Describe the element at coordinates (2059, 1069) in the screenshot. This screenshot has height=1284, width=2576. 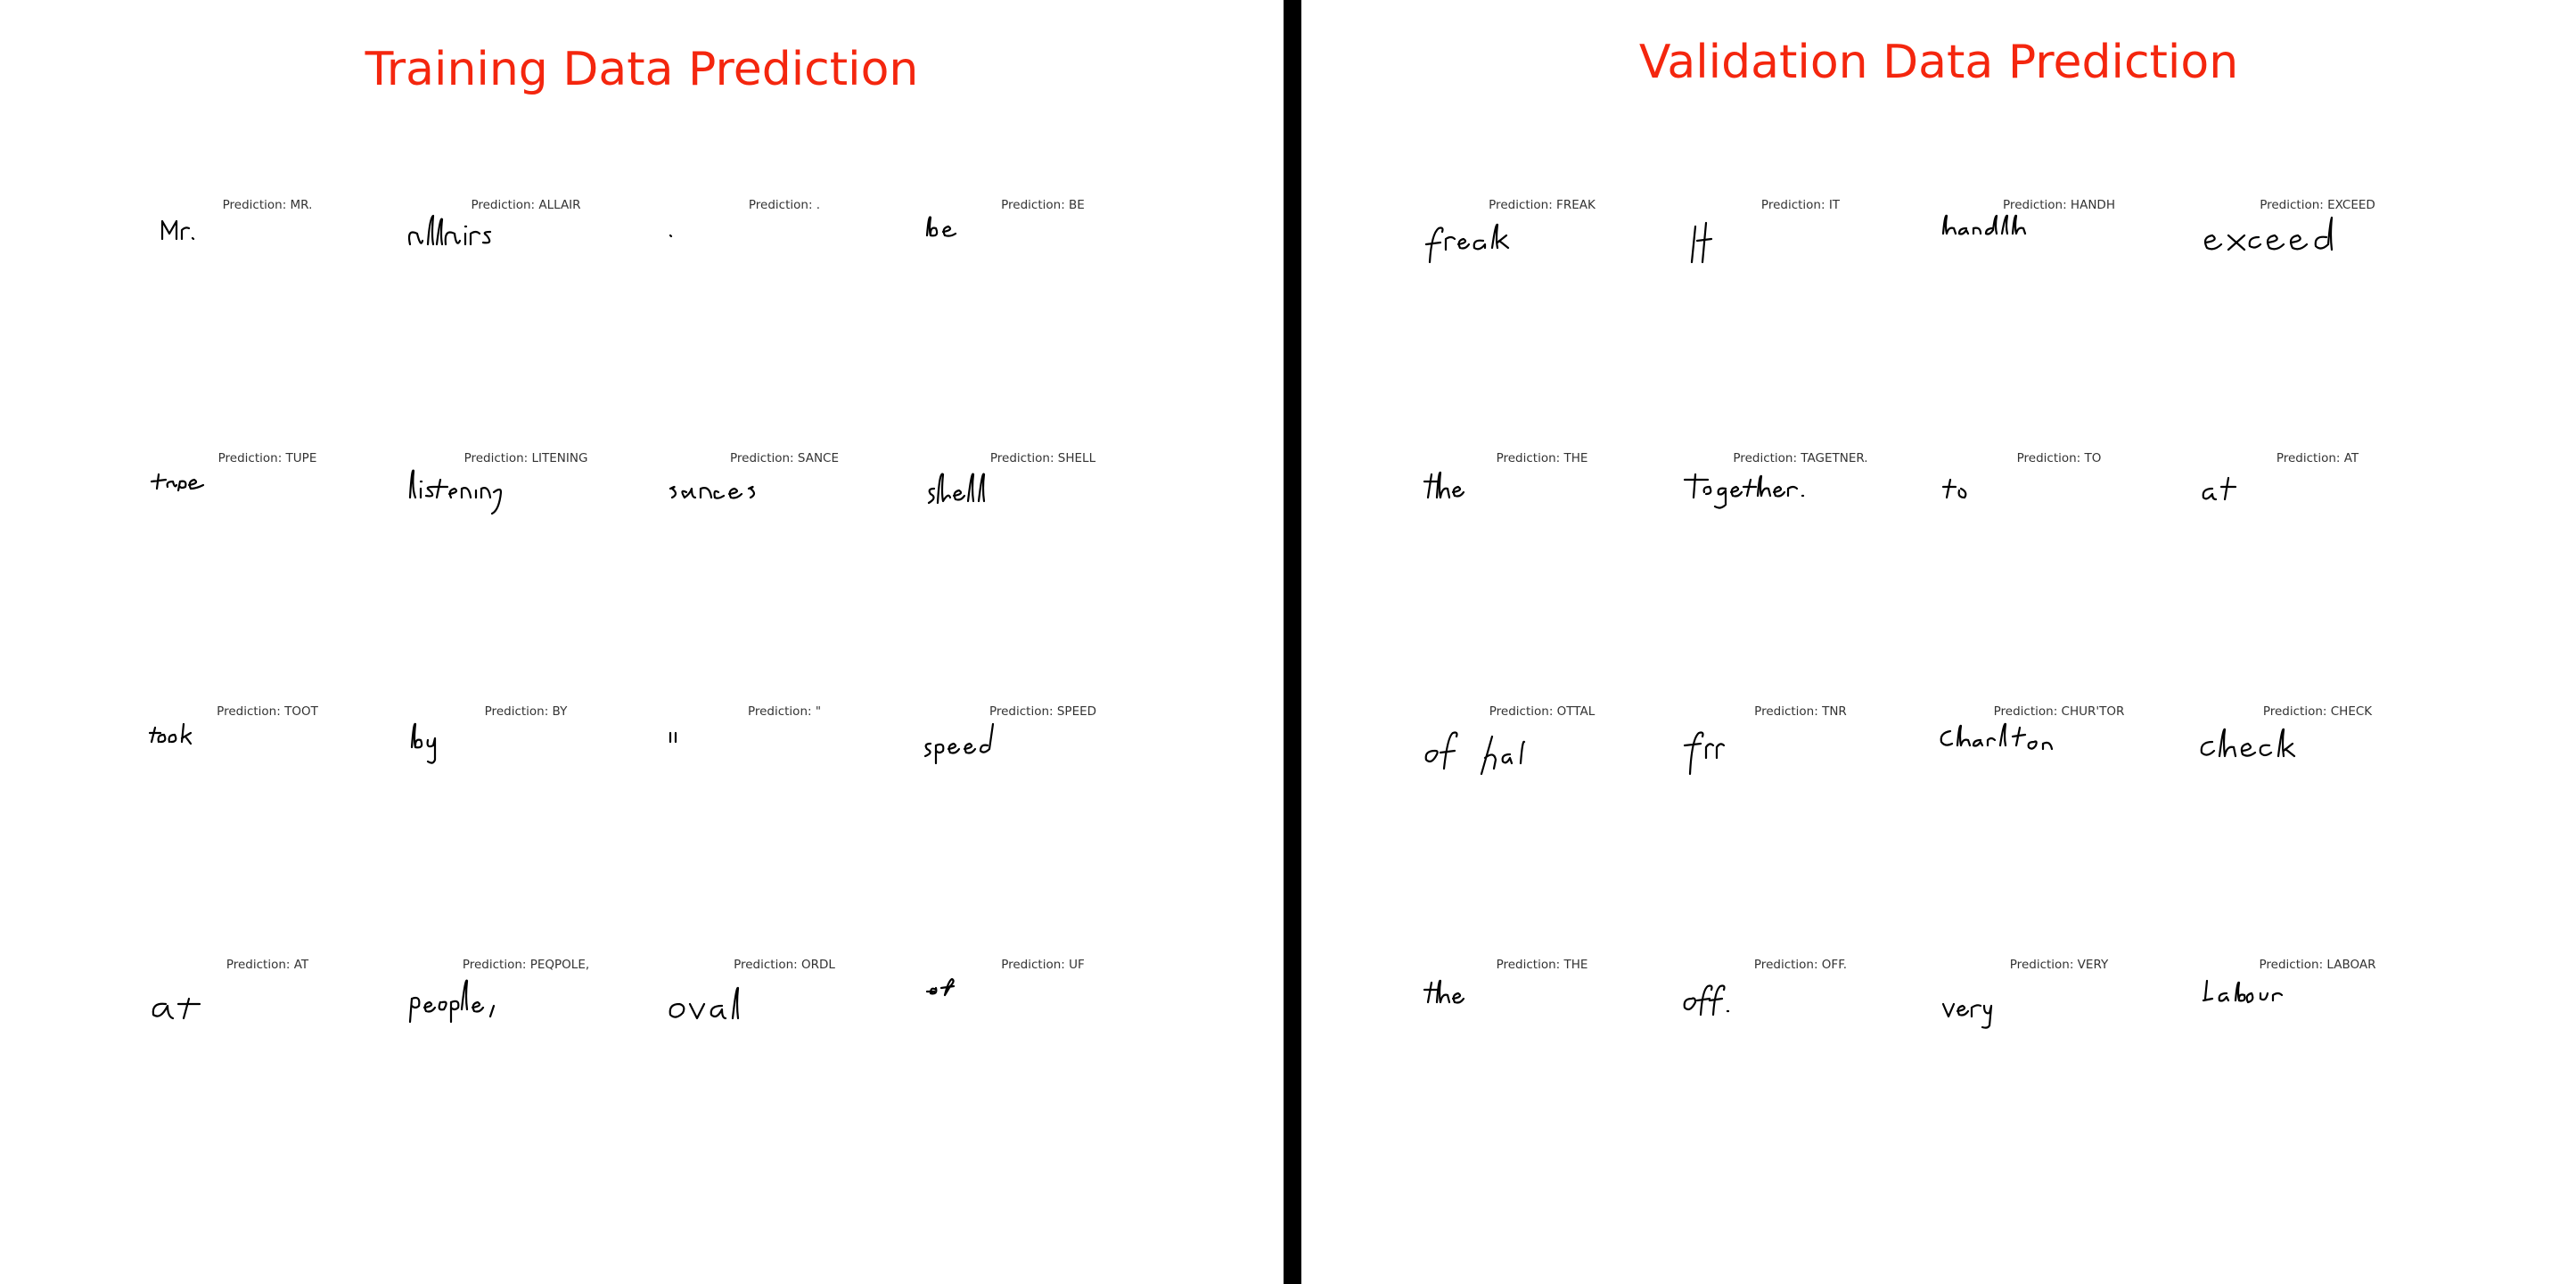
I see `prediction-cell: Prediction: VERY` at that location.